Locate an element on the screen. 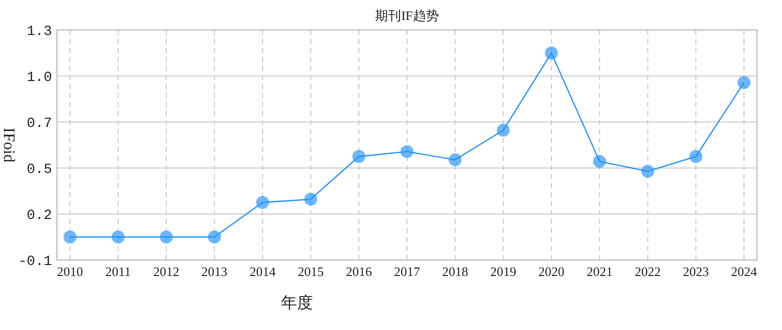  x-tick-label: 2020 is located at coordinates (551, 271).